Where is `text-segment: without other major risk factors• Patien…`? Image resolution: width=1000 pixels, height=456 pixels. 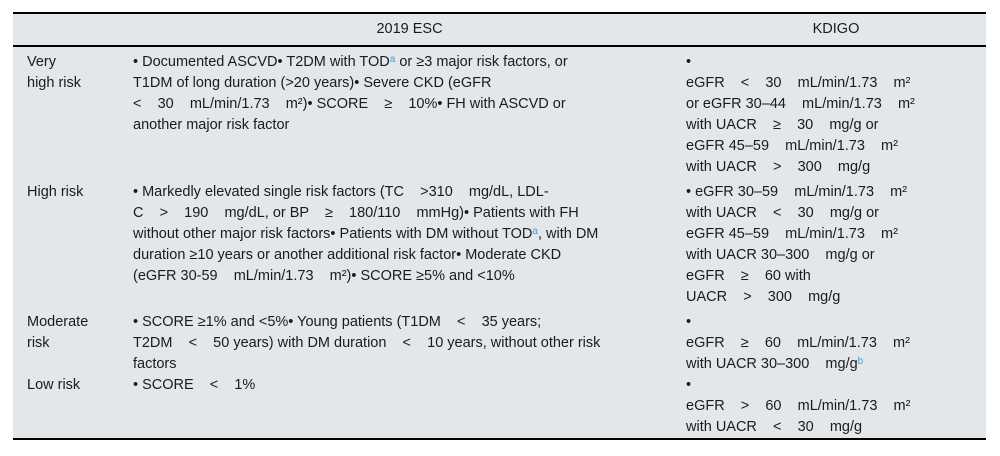 text-segment: without other major risk factors• Patien… is located at coordinates (333, 234).